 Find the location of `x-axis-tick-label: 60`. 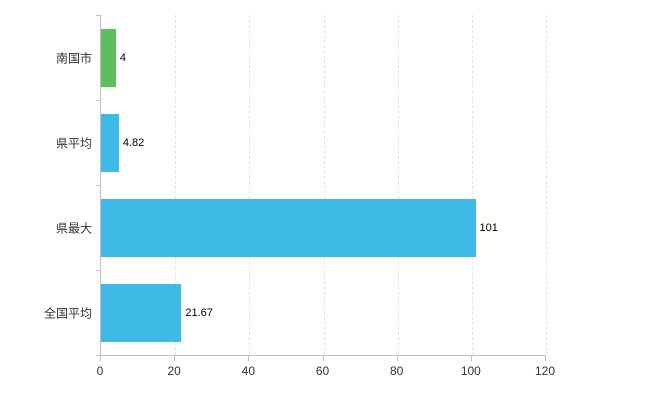

x-axis-tick-label: 60 is located at coordinates (322, 371).